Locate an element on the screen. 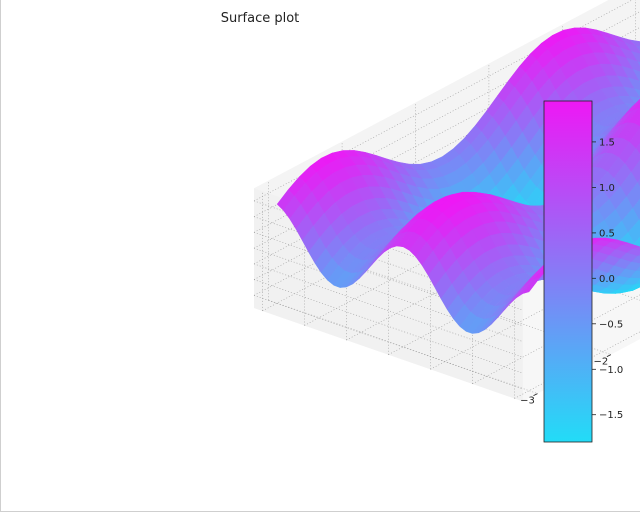 The width and height of the screenshot is (640, 512). x-tick-label: −3 is located at coordinates (527, 401).